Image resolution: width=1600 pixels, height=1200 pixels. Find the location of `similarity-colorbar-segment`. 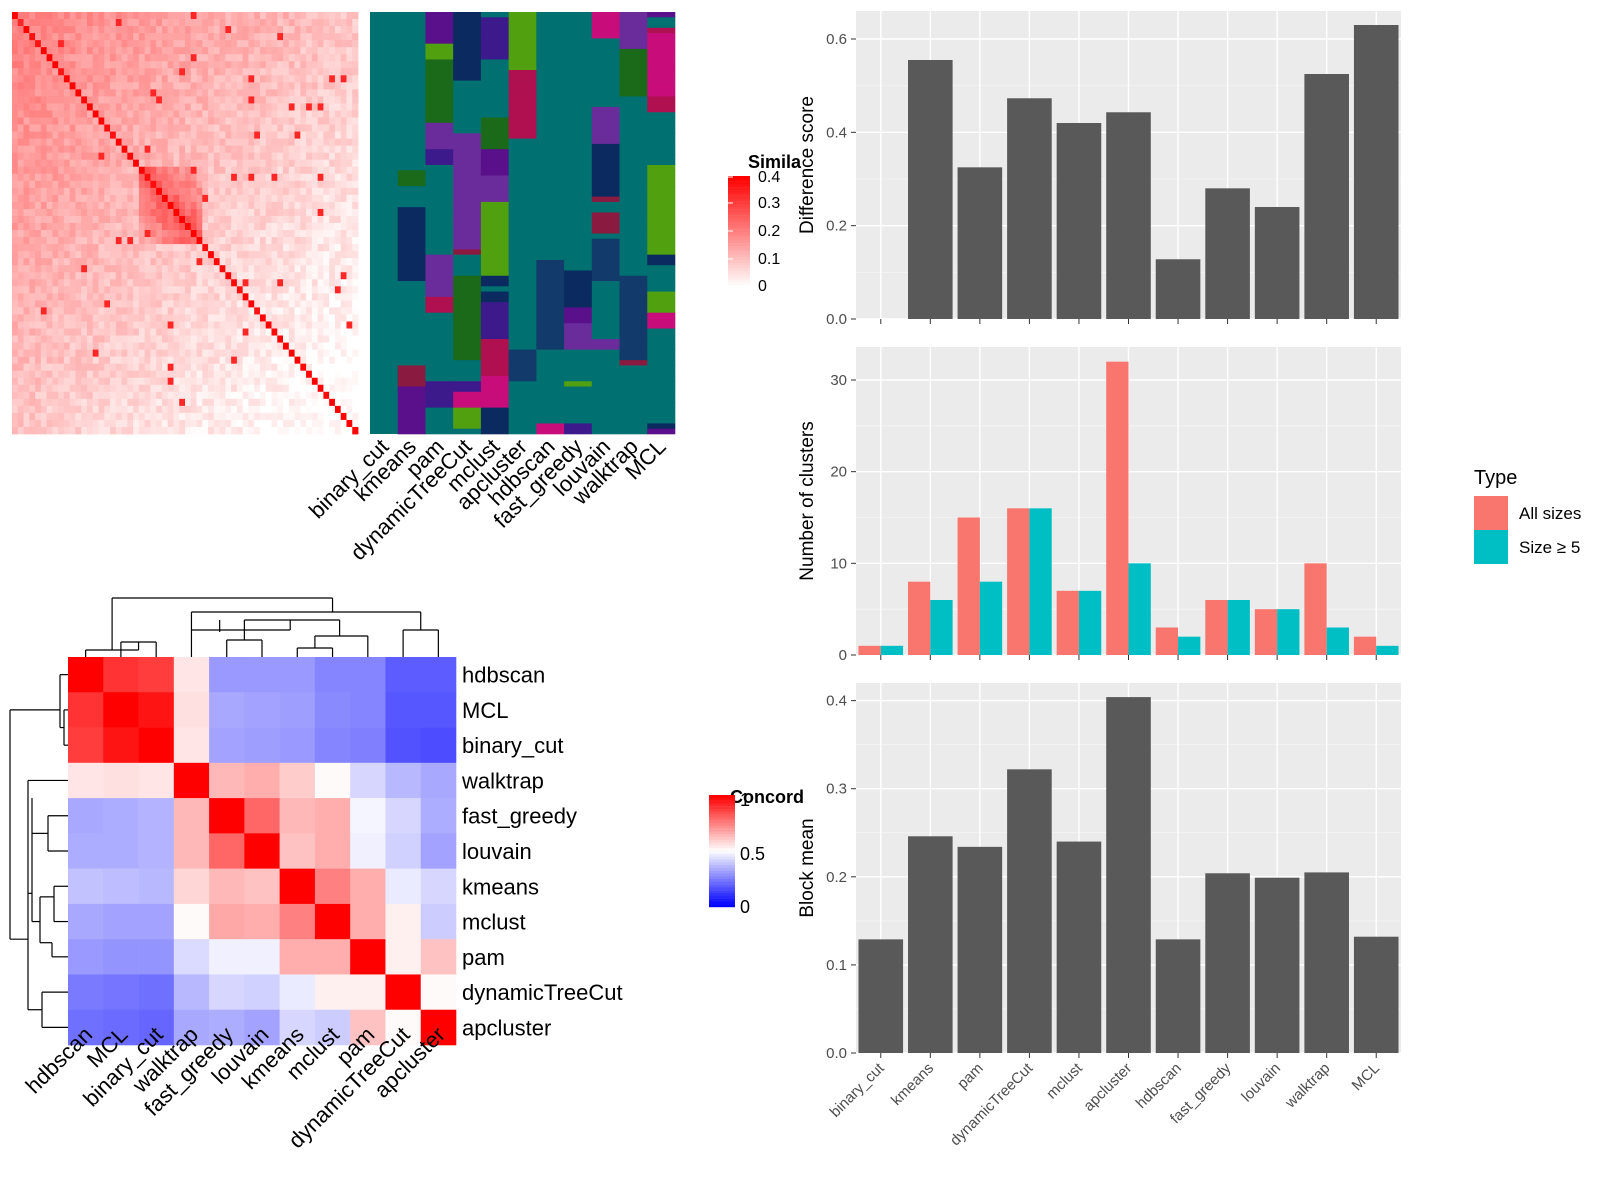

similarity-colorbar-segment is located at coordinates (739, 222).